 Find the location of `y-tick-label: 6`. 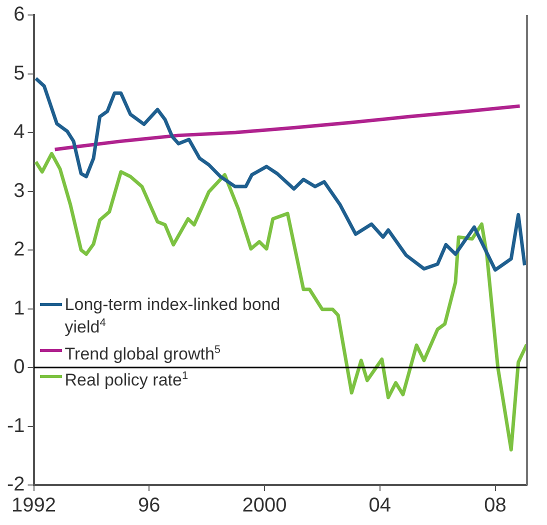

y-tick-label: 6 is located at coordinates (19, 15).